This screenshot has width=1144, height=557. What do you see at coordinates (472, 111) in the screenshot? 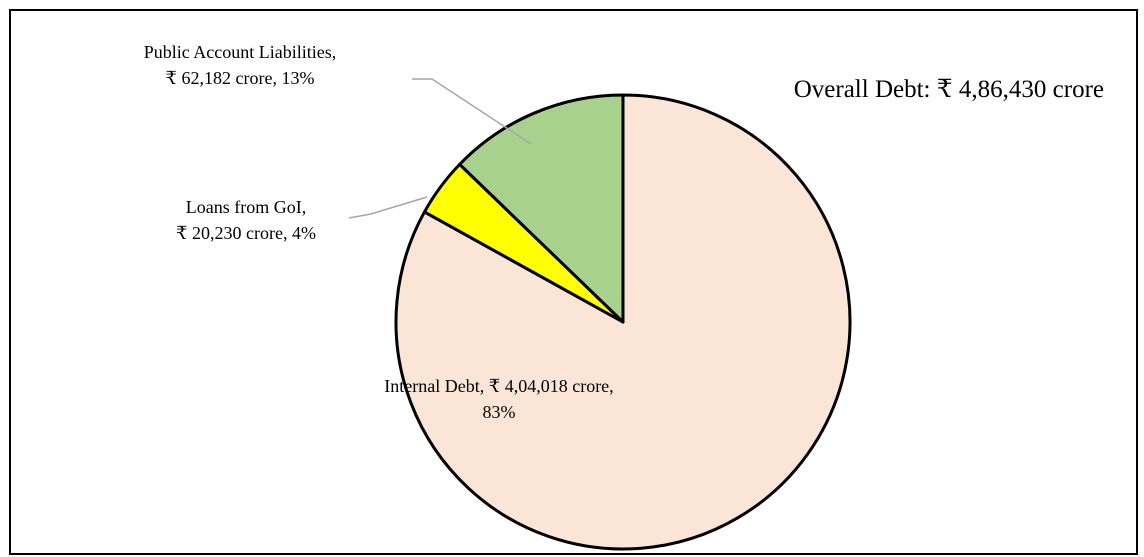
I see `leader-line-public-account-liabilities` at bounding box center [472, 111].